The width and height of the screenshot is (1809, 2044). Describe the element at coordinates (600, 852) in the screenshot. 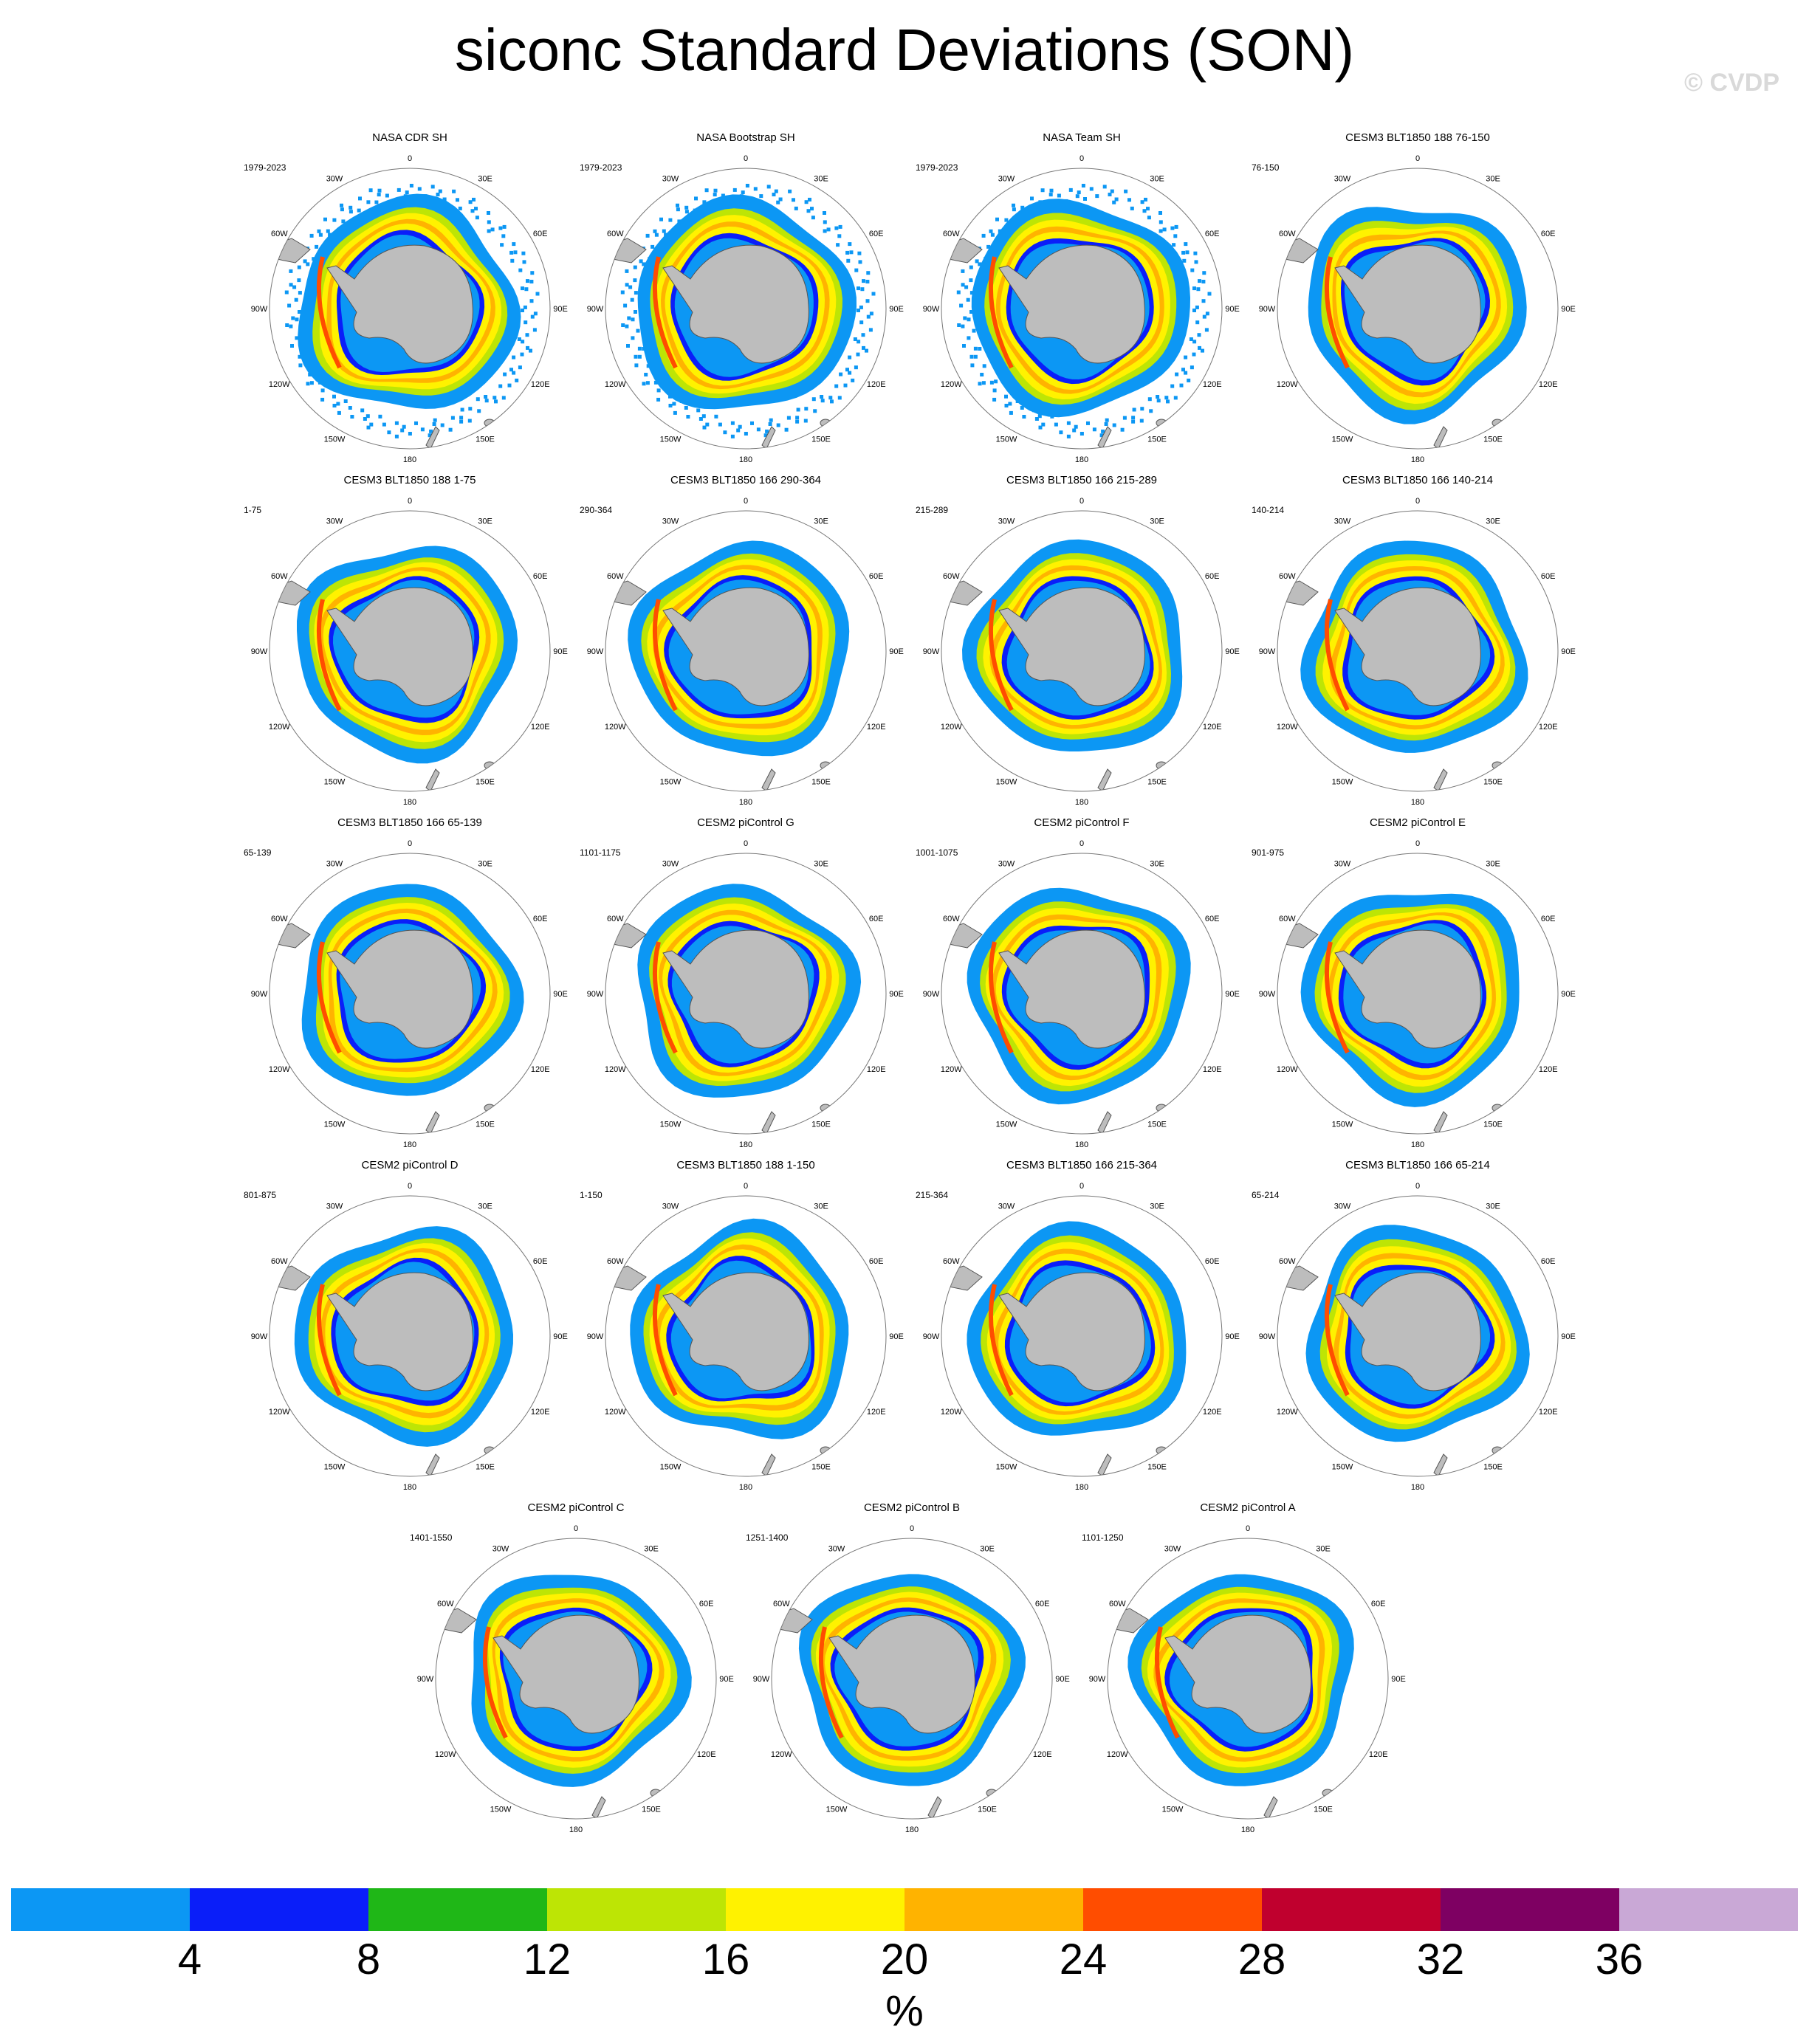

I see `panel-period: 1101-1175` at that location.